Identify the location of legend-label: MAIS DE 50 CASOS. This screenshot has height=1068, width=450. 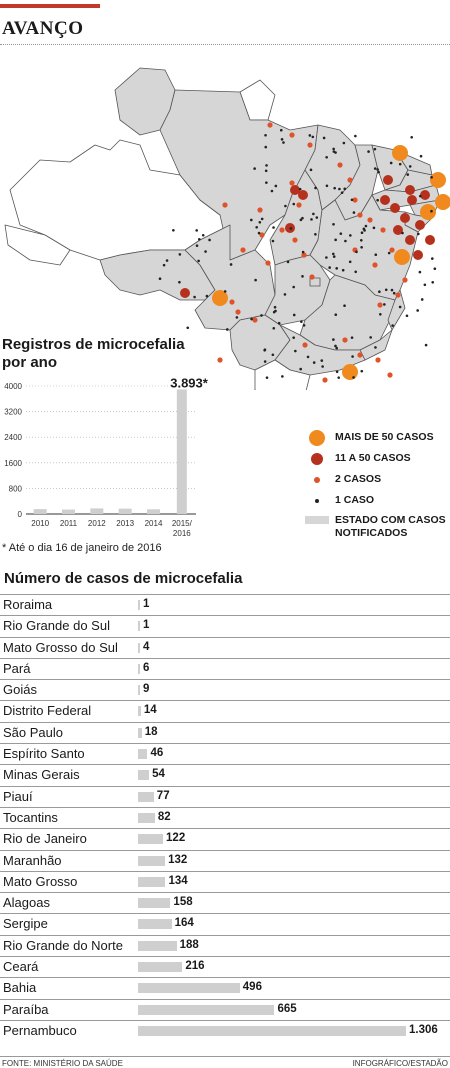
(384, 437).